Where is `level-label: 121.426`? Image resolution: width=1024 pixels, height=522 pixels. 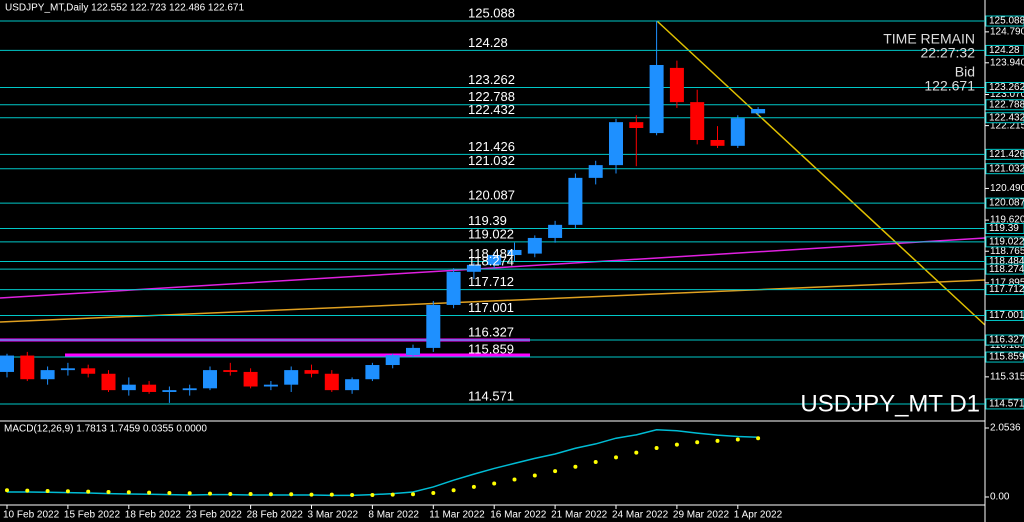 level-label: 121.426 is located at coordinates (491, 146).